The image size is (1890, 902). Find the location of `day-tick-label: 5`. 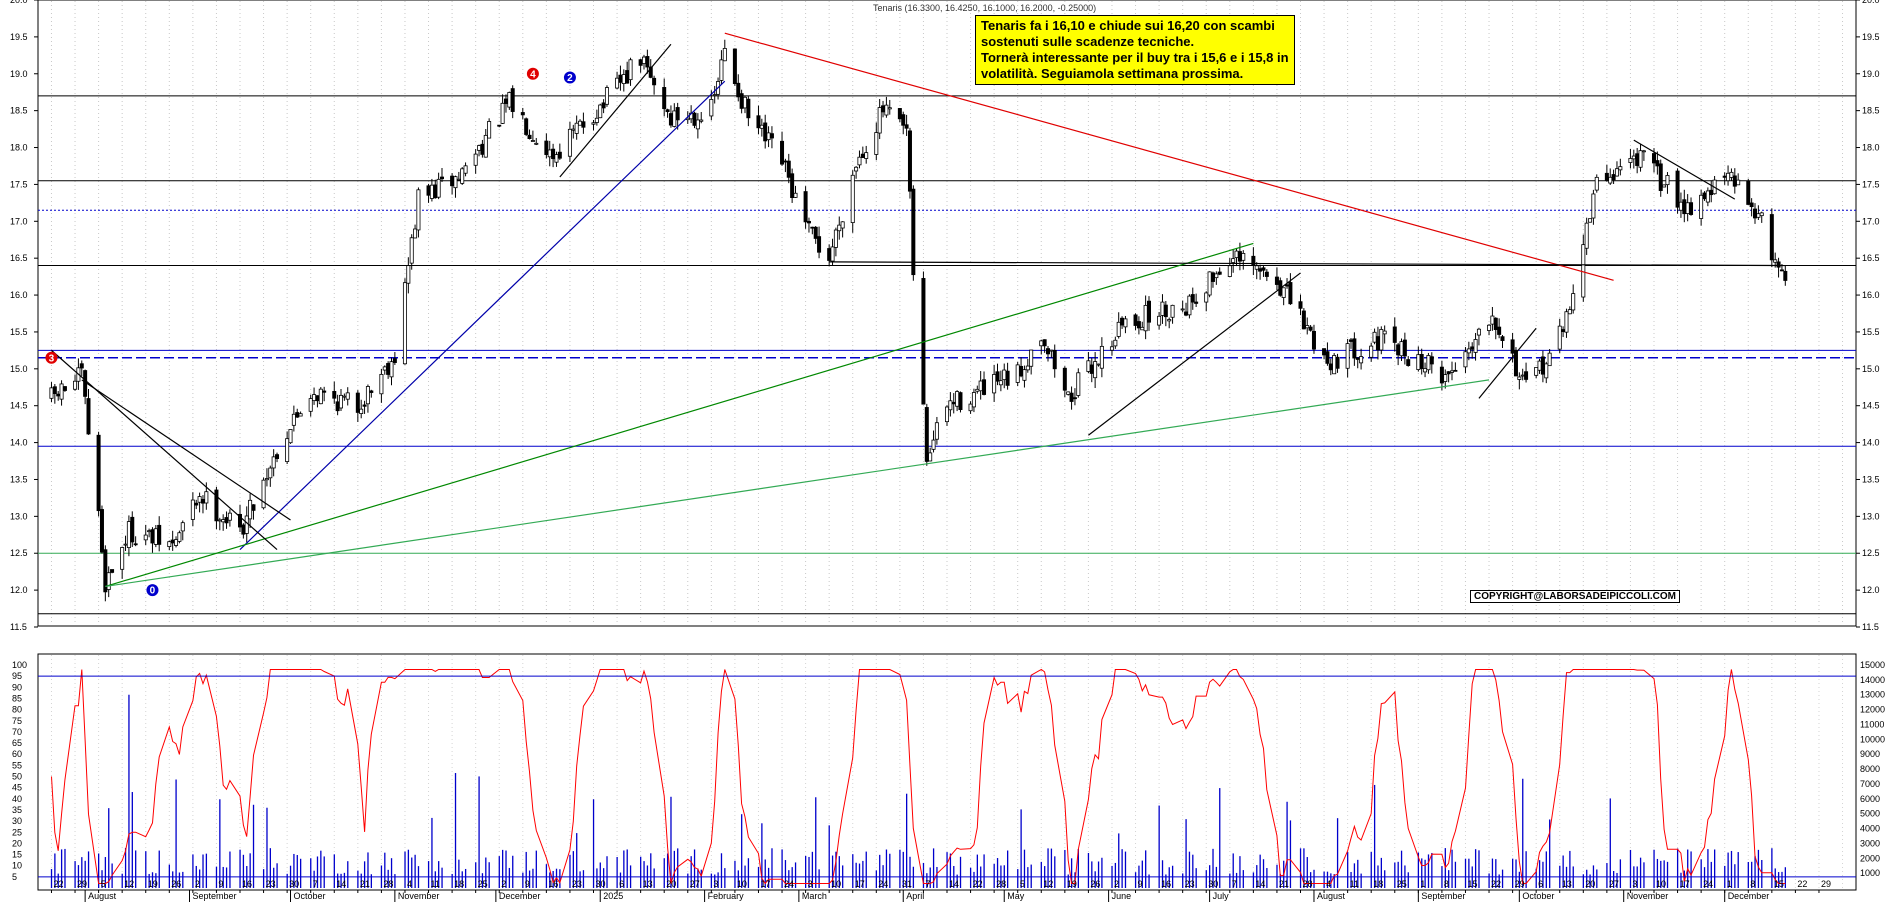

day-tick-label: 5 is located at coordinates (1022, 884).